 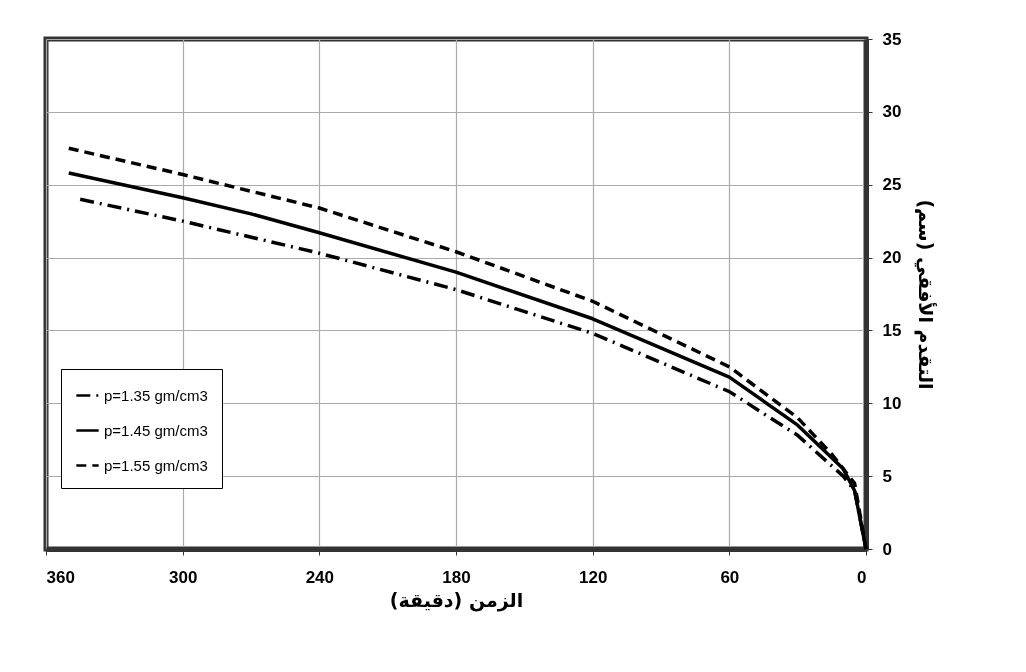 What do you see at coordinates (183, 577) in the screenshot?
I see `x-tick-label: 300` at bounding box center [183, 577].